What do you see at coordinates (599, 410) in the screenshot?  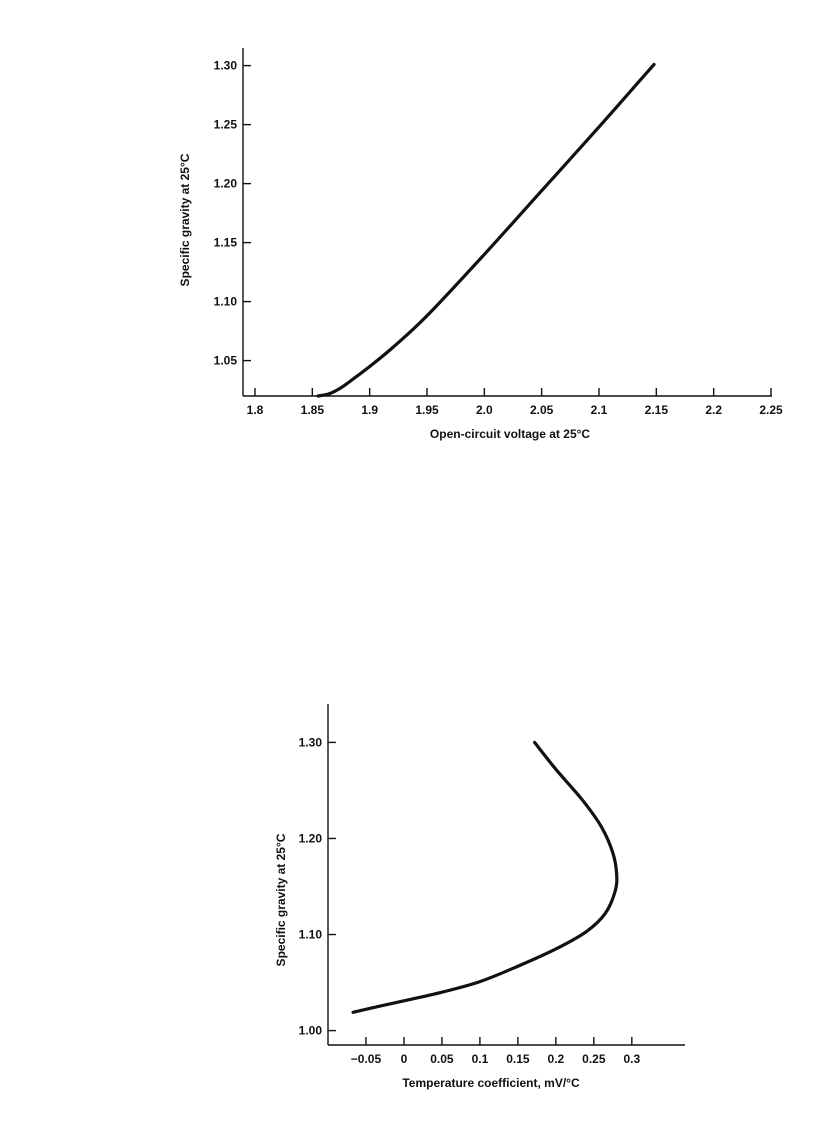 I see `x-tick-label: 2.1` at bounding box center [599, 410].